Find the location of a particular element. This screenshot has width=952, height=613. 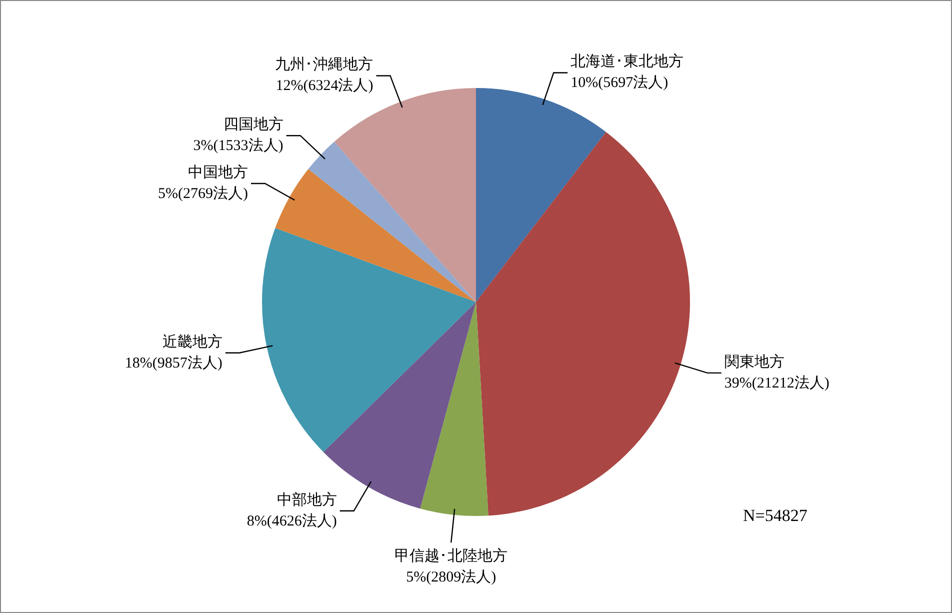

data-label: 10%(5697法人) is located at coordinates (619, 83).